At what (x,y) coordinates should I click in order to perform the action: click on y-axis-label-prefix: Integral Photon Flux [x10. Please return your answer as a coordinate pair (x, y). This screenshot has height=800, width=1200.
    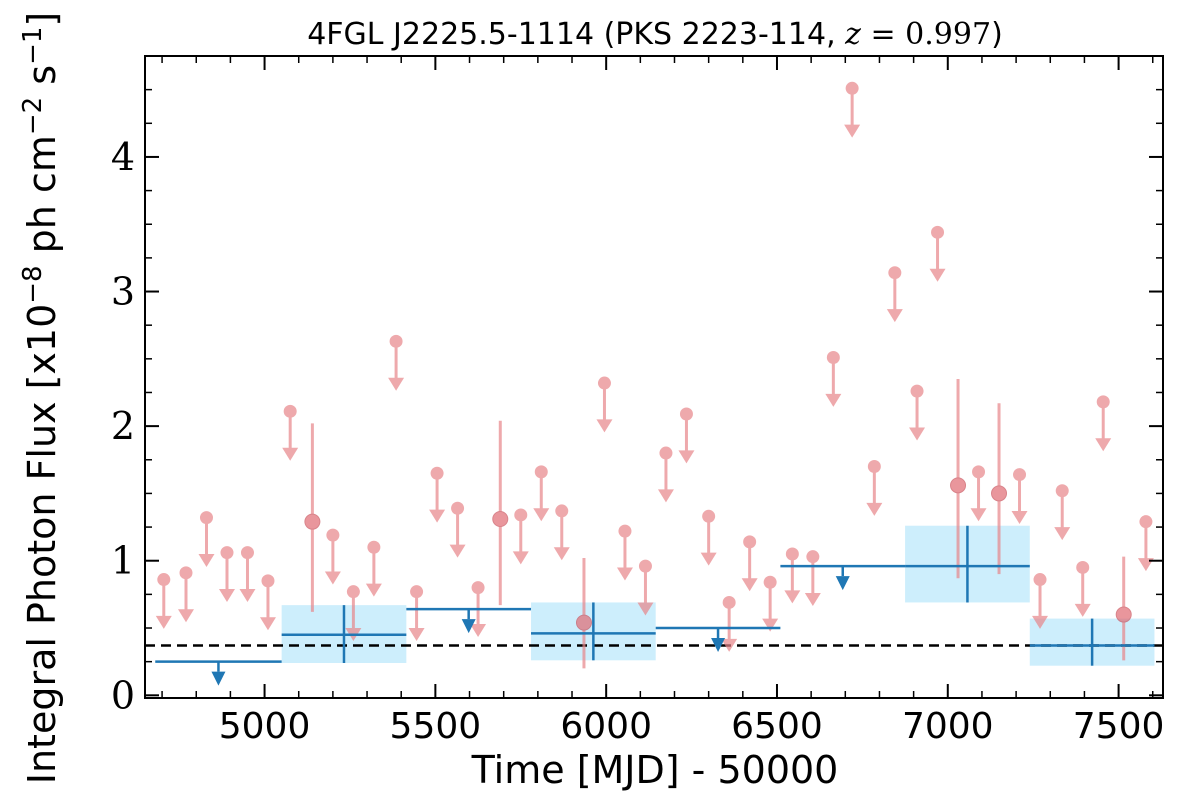
    Looking at the image, I should click on (42, 544).